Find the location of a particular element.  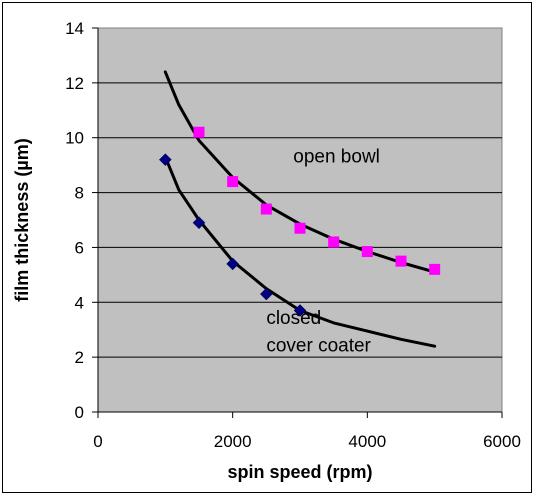

x-tick-label-0: 0 is located at coordinates (97, 441).